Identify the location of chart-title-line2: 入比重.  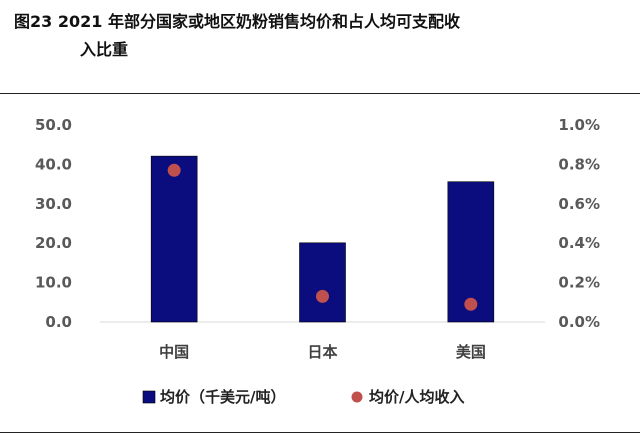
(104, 49).